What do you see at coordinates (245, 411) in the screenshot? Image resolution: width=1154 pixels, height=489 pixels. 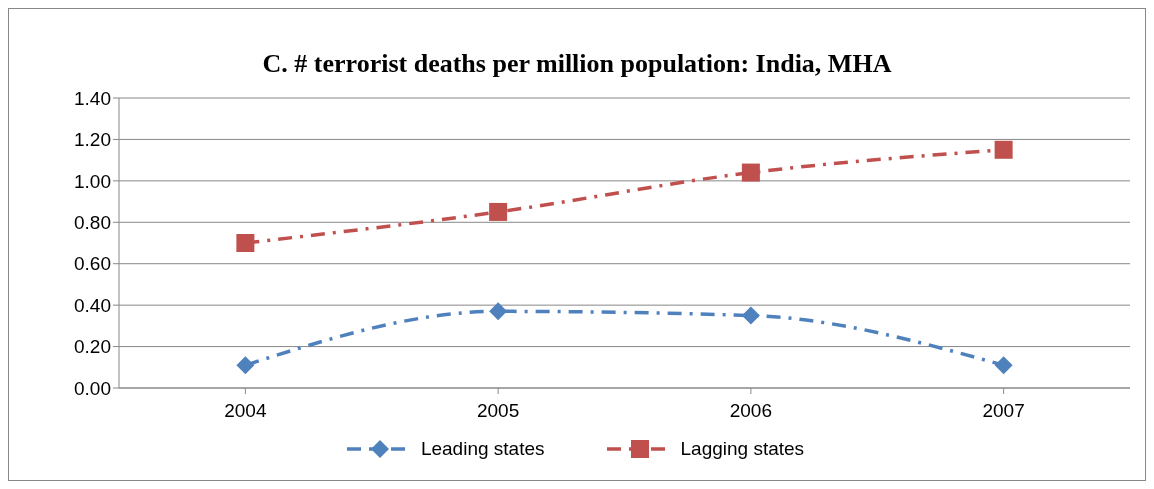 I see `x-tick-label: 2004` at bounding box center [245, 411].